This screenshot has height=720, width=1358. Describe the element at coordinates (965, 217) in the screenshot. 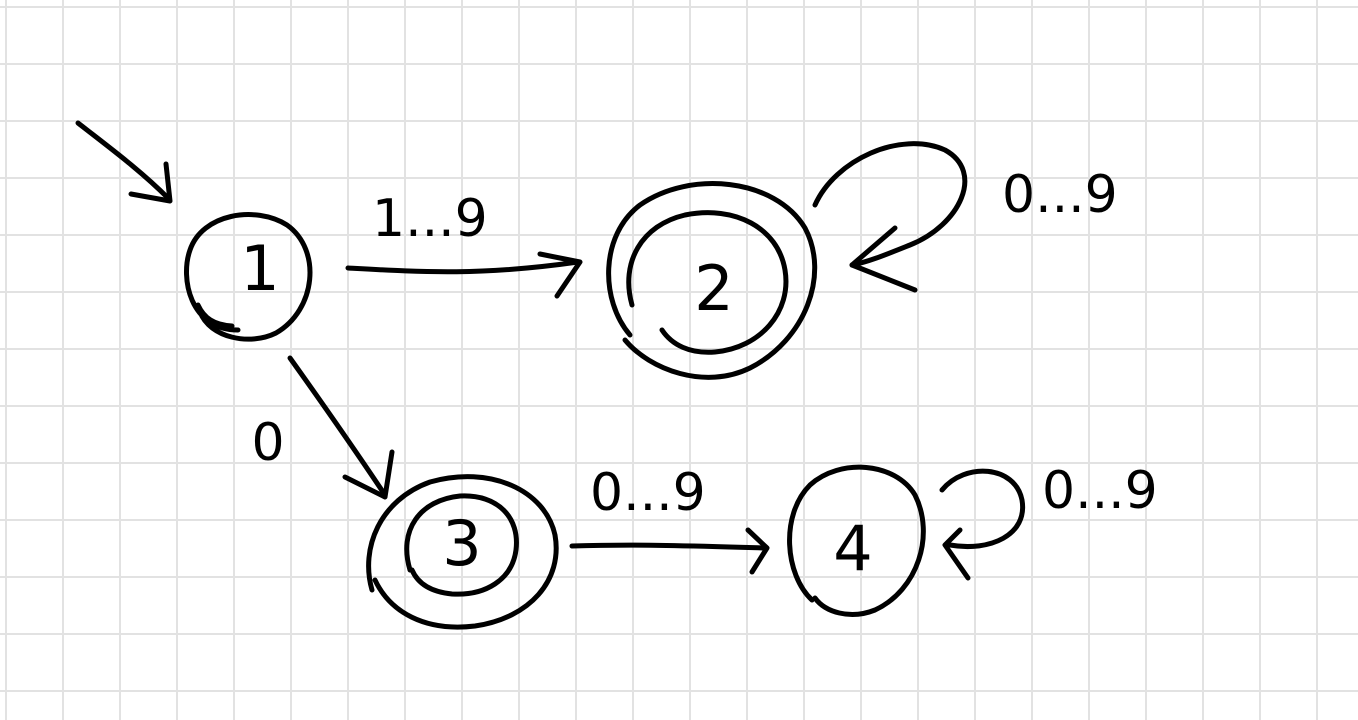

I see `transition-2-self-loop: 0...9` at that location.